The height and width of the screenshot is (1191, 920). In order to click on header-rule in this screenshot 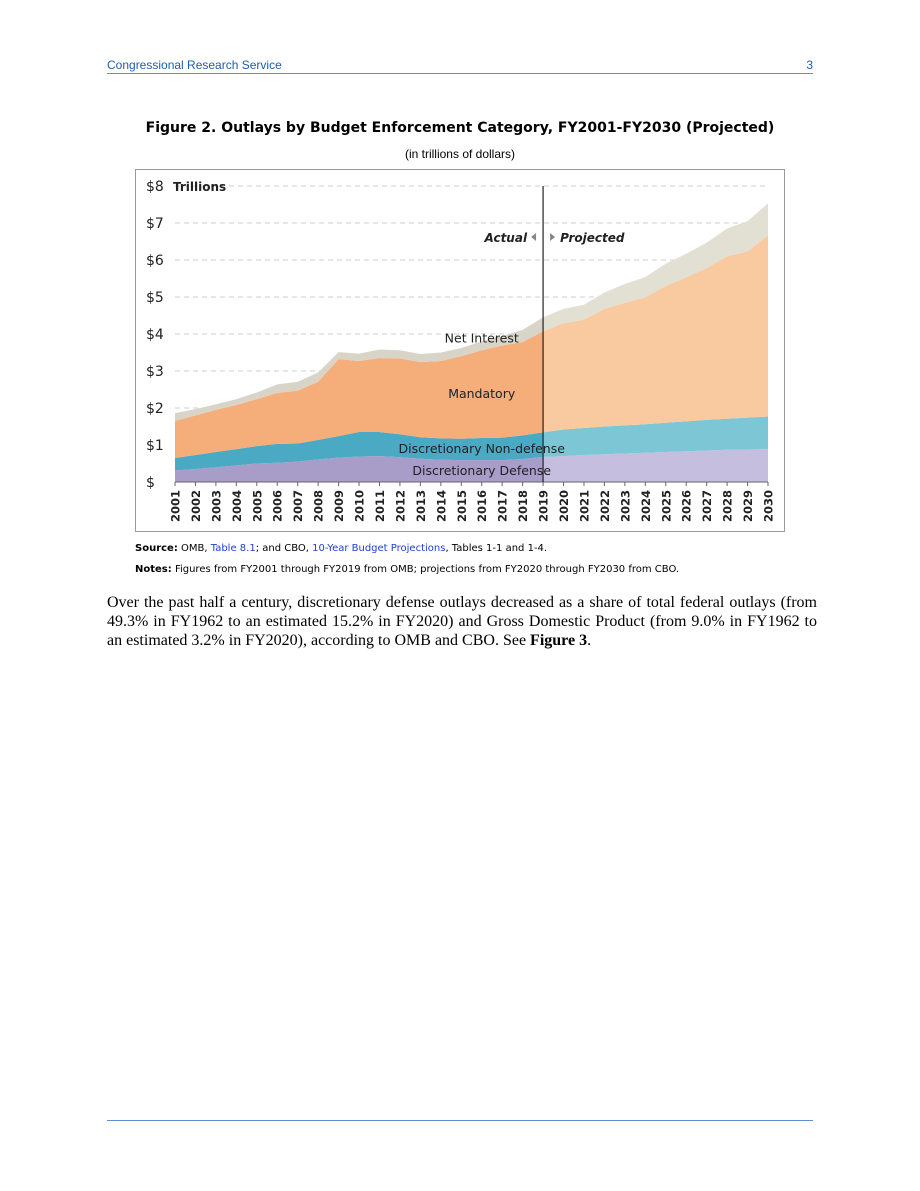, I will do `click(460, 73)`.